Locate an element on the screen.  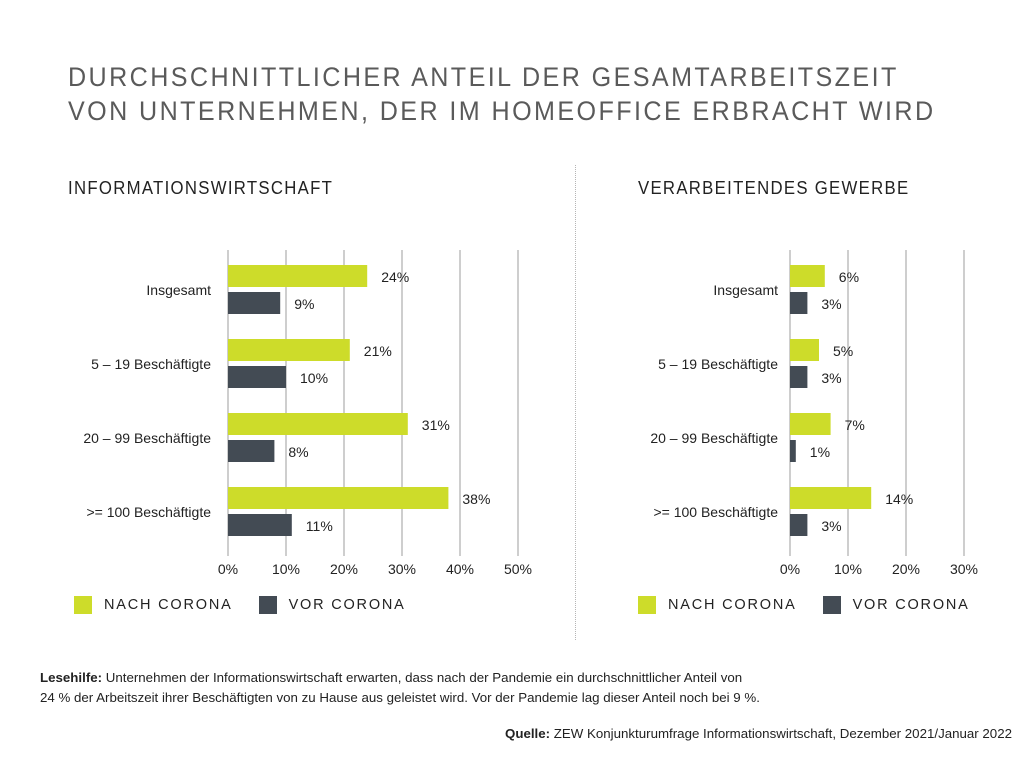
data-label: 9% is located at coordinates (304, 304).